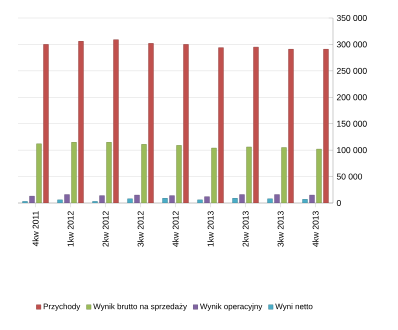  I want to click on y-tick-label: 100 000, so click(352, 150).